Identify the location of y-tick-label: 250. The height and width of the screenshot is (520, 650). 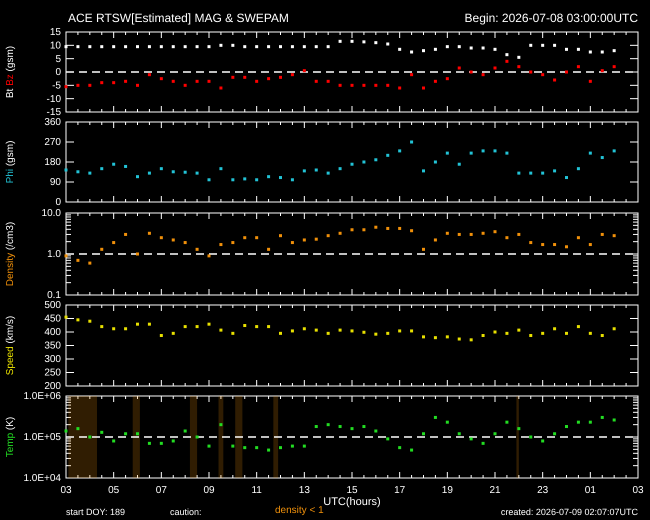
(53, 373).